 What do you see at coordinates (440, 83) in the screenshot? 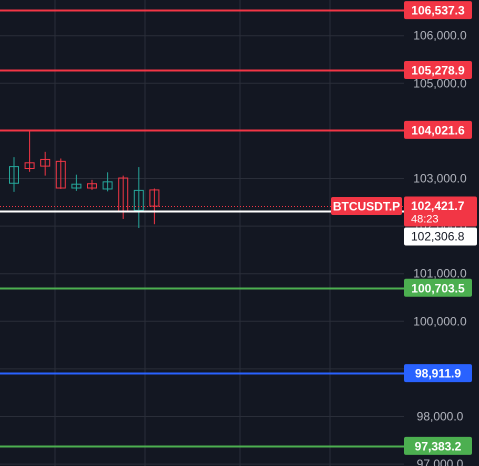
I see `price-axis-tick-label: 105,000.0` at bounding box center [440, 83].